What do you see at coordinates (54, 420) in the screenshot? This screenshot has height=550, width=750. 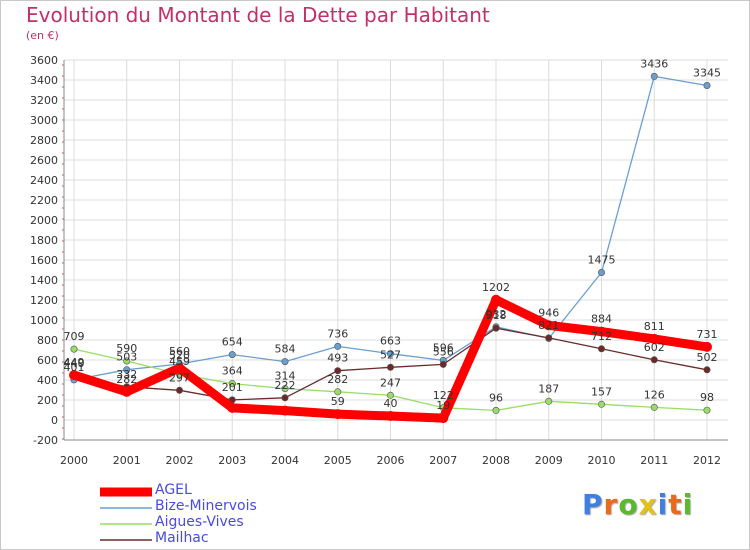 I see `y-tick-label: 0` at bounding box center [54, 420].